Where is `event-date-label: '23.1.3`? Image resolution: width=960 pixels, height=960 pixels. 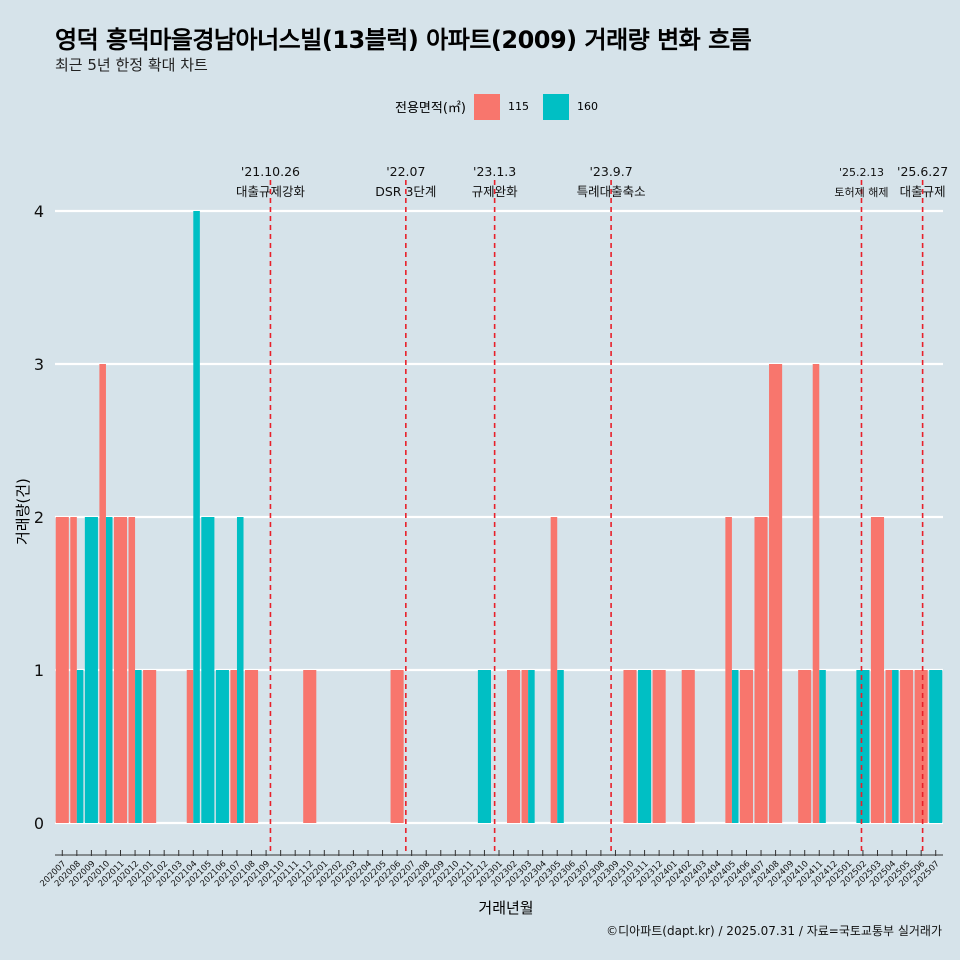
event-date-label: '23.1.3 is located at coordinates (494, 171).